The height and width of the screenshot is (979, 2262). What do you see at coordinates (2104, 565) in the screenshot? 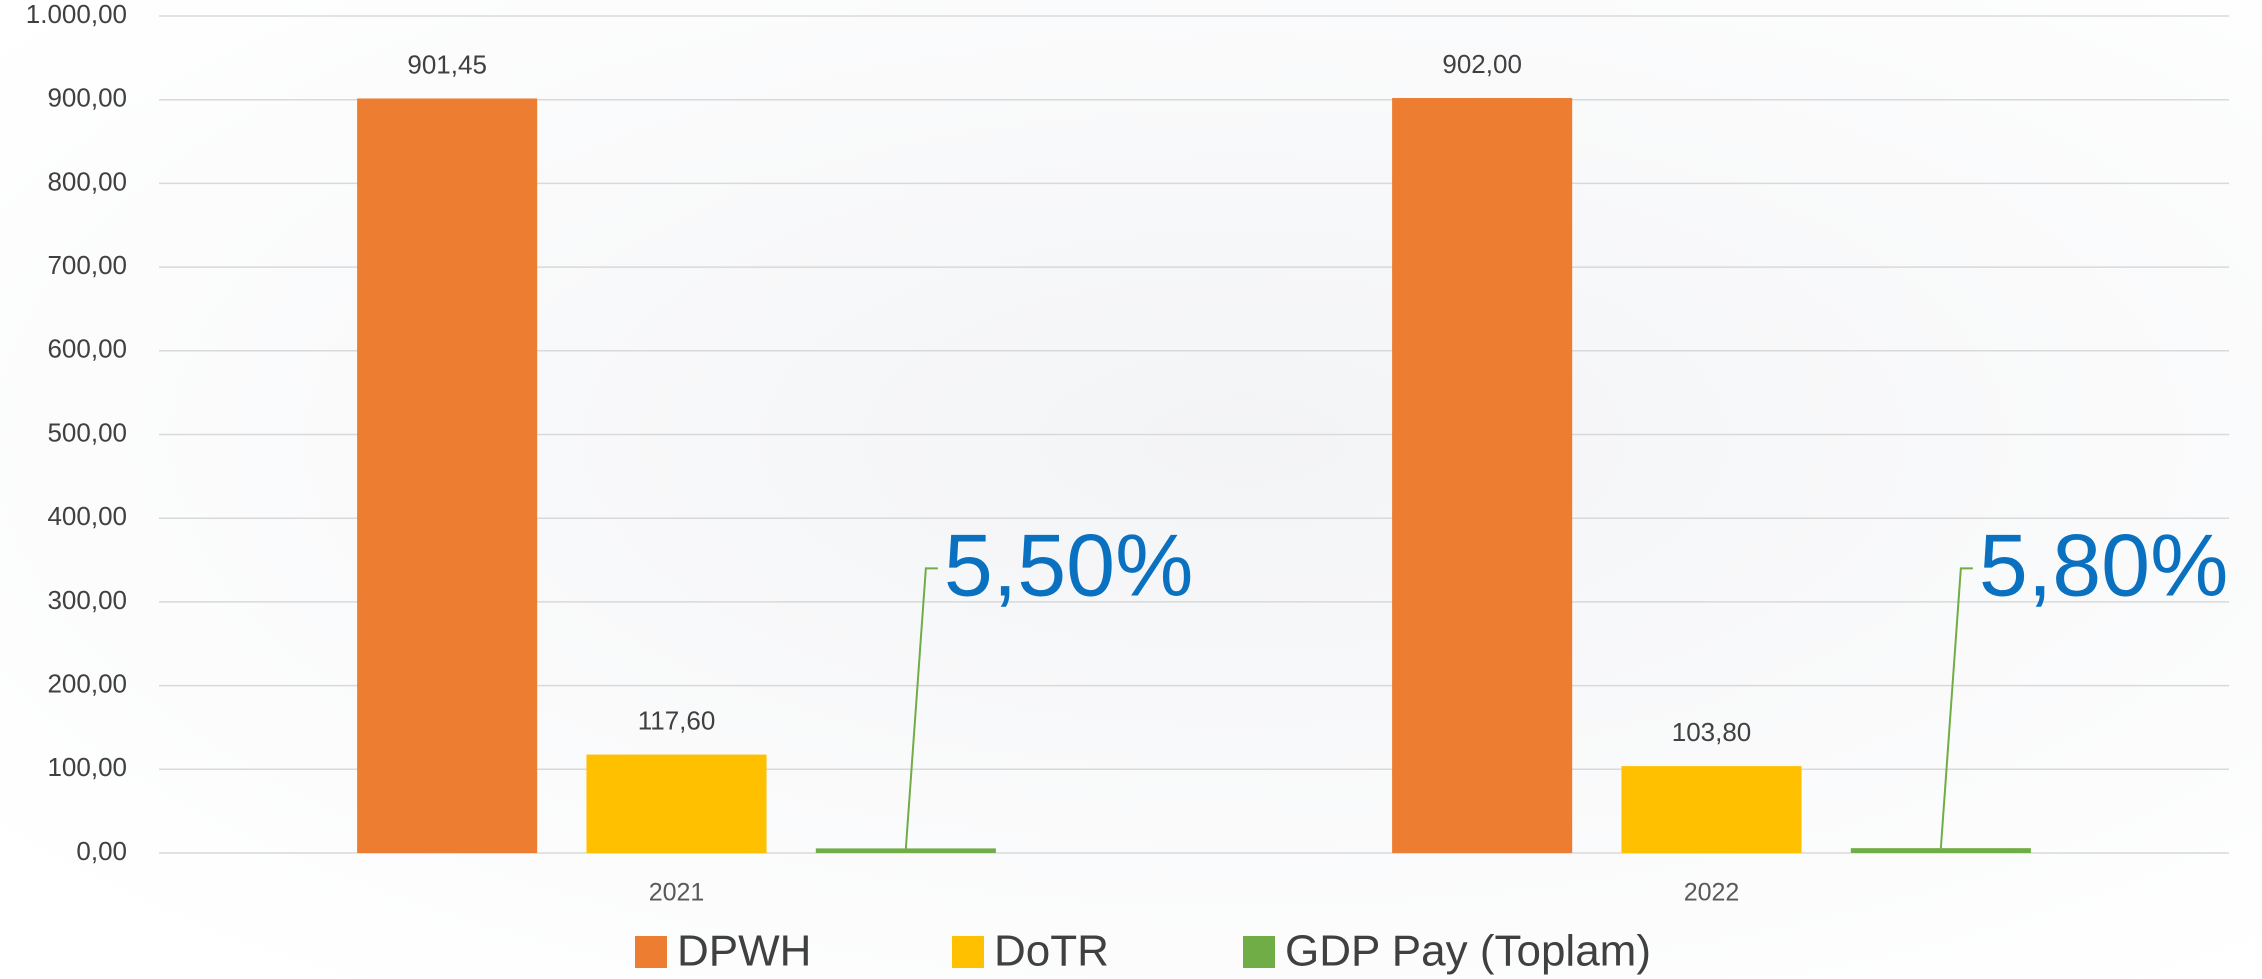
I see `callout-label: 5,80%` at bounding box center [2104, 565].